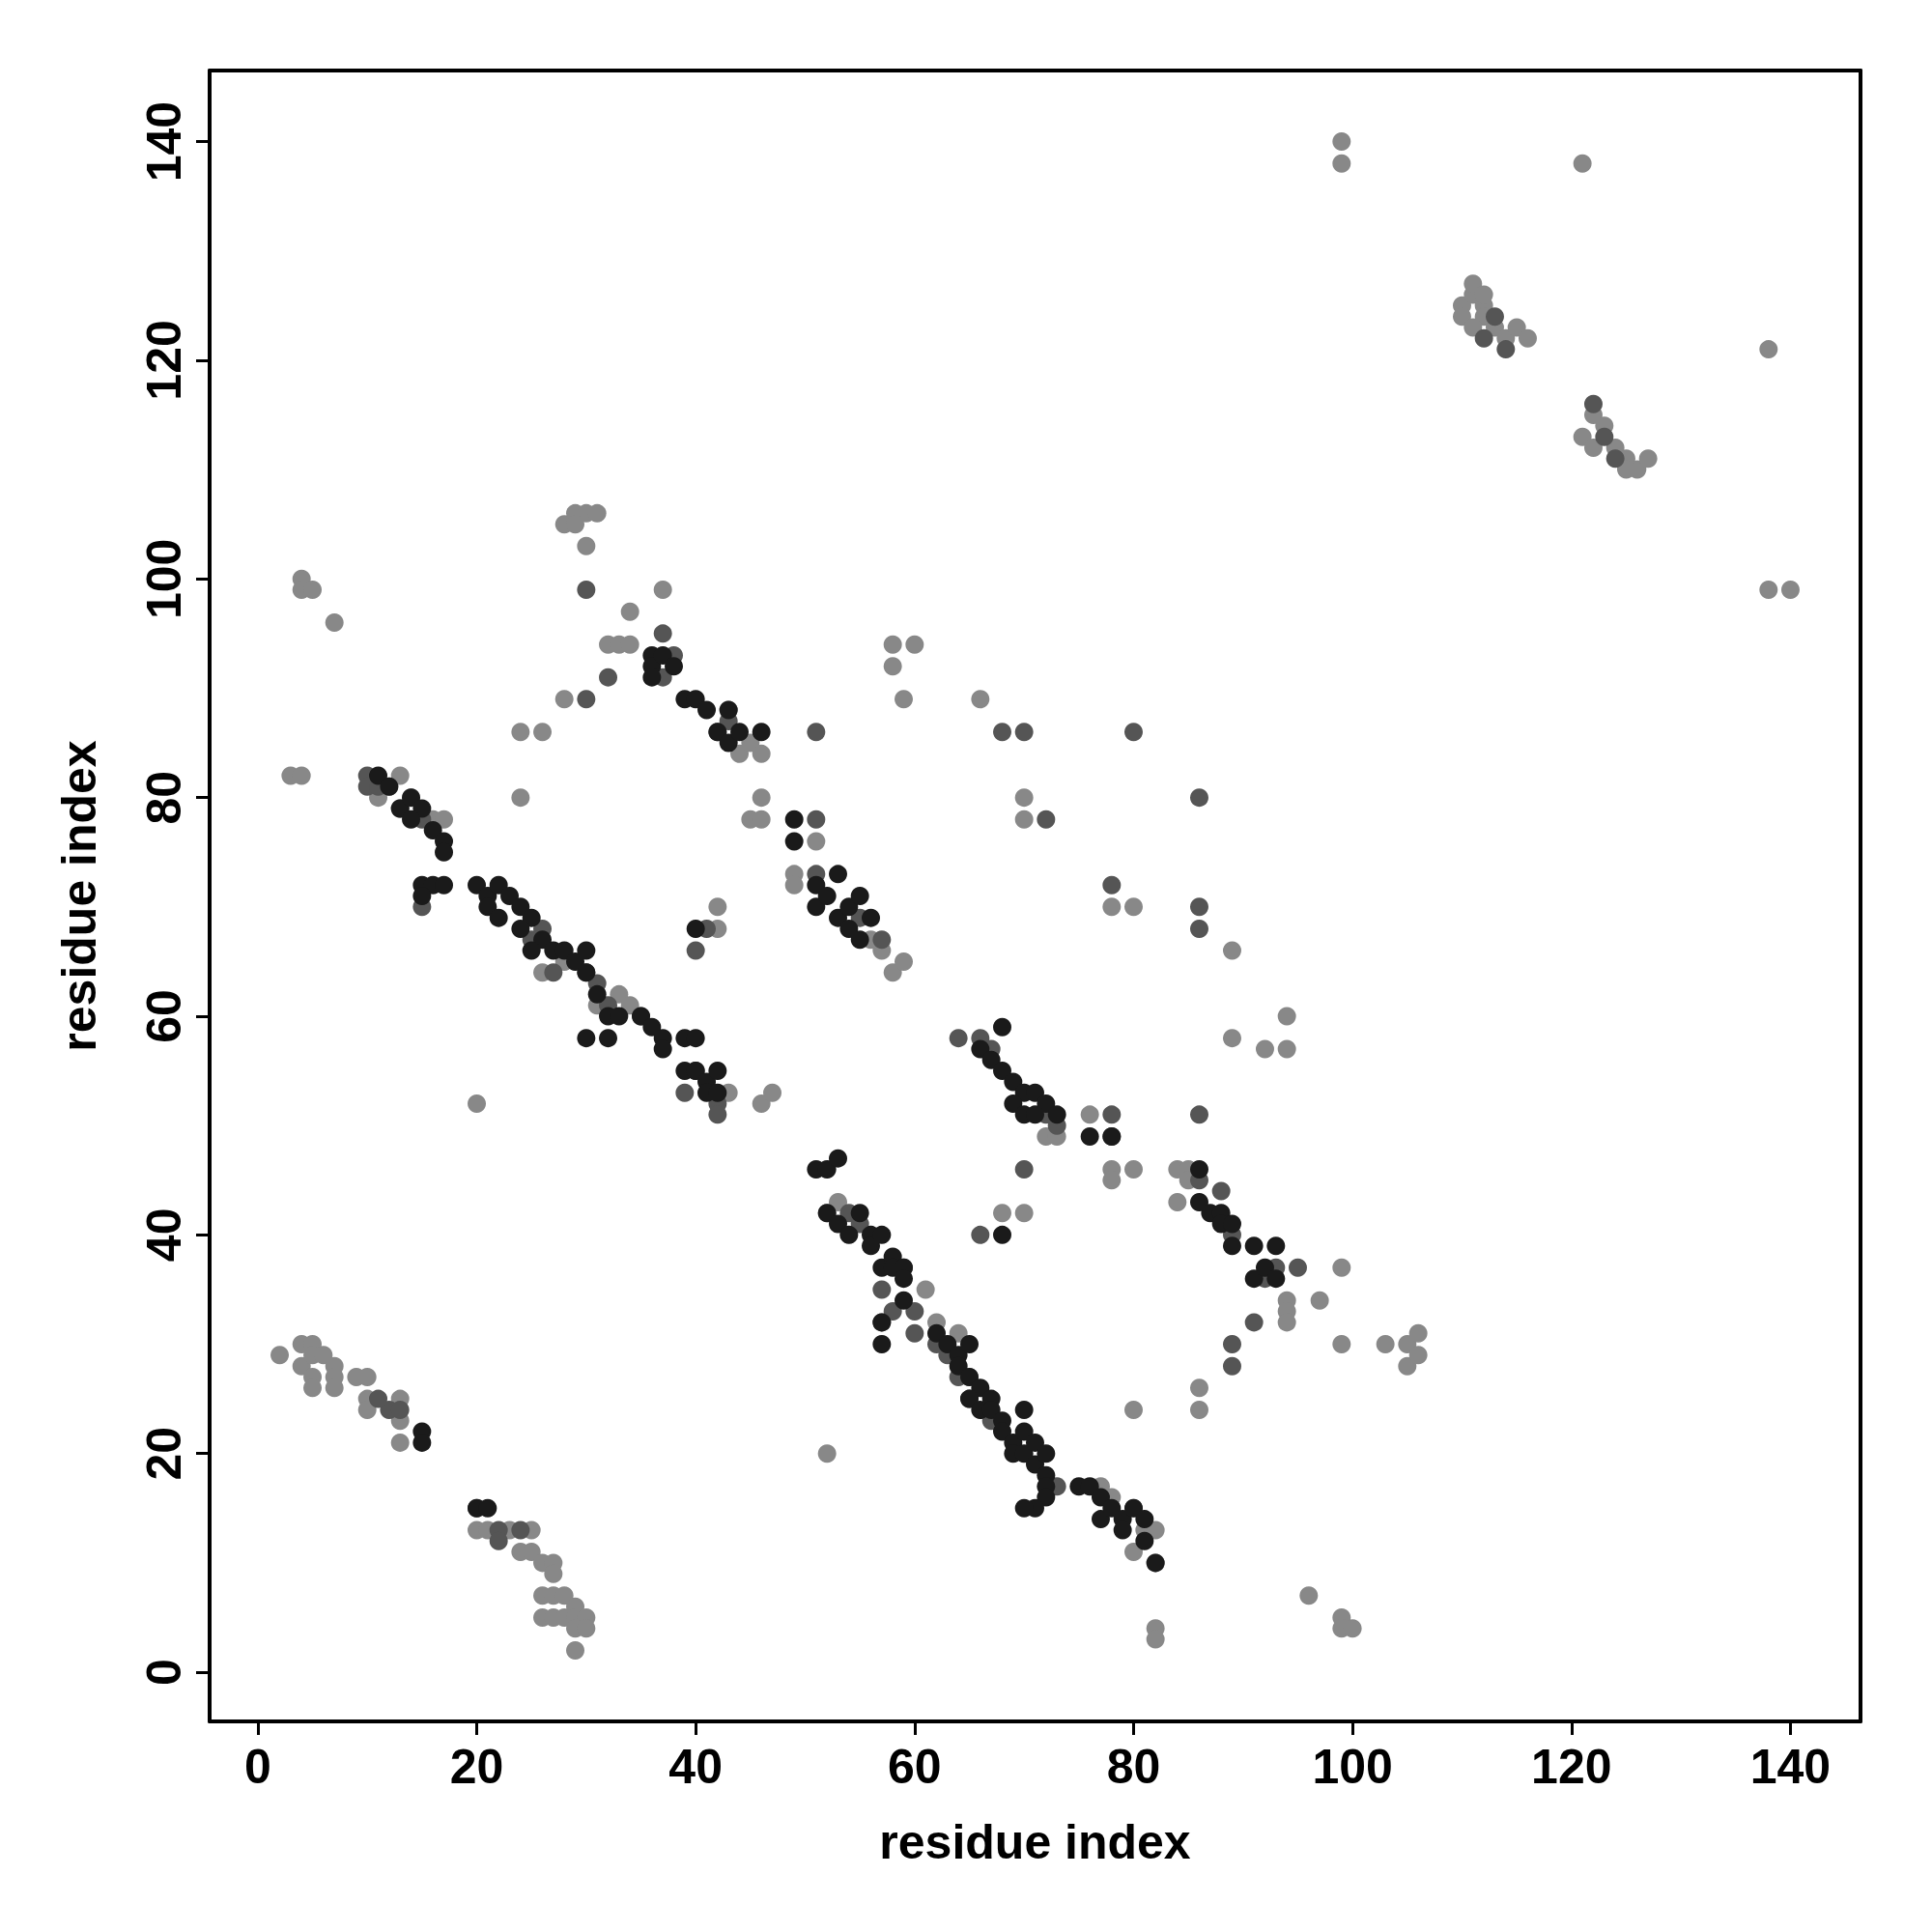 The image size is (1932, 1932). What do you see at coordinates (915, 1767) in the screenshot?
I see `x-tick-label: 60` at bounding box center [915, 1767].